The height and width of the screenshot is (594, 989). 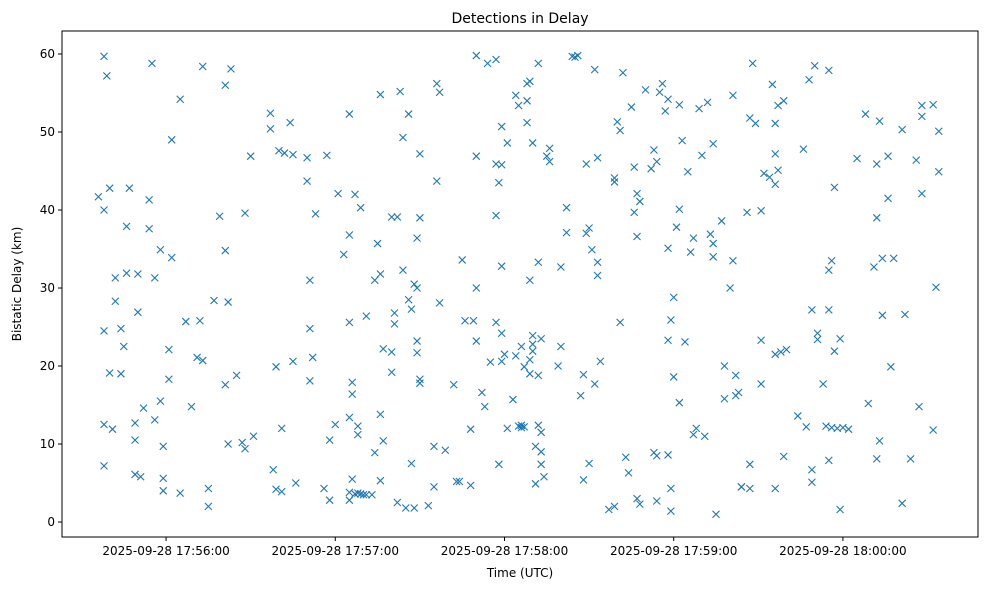 I want to click on x-tick-label: 2025-09-28 17:56:00, so click(x=165, y=551).